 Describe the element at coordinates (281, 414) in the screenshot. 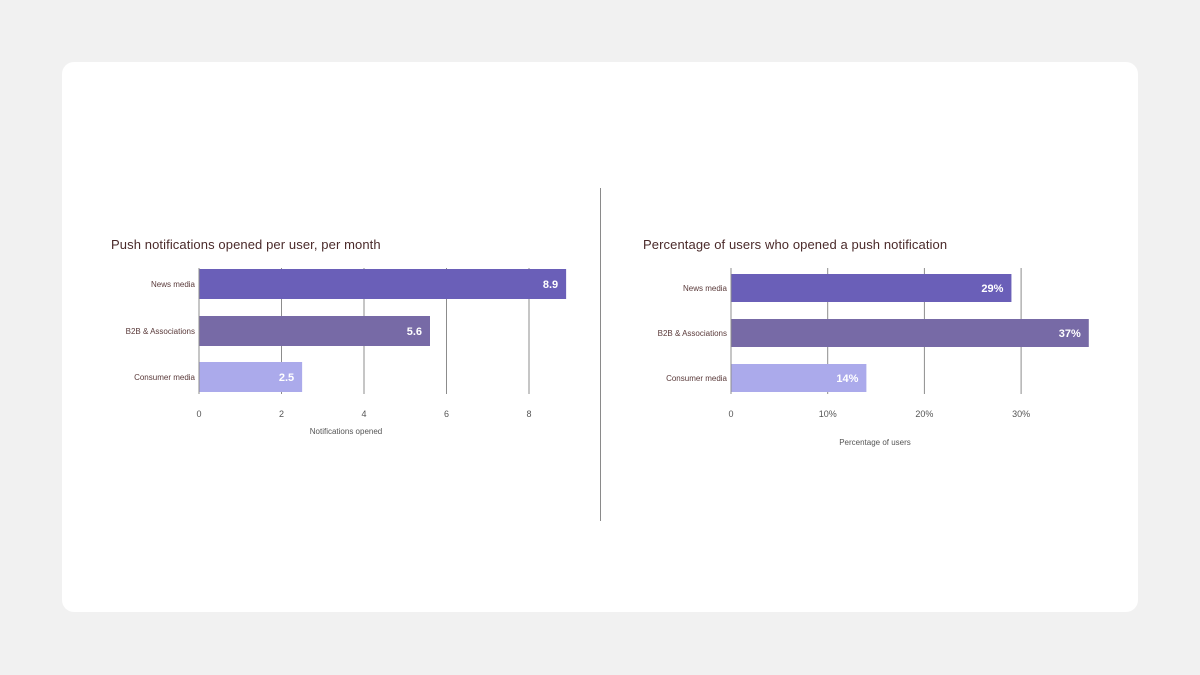

I see `tick-label: 2` at that location.